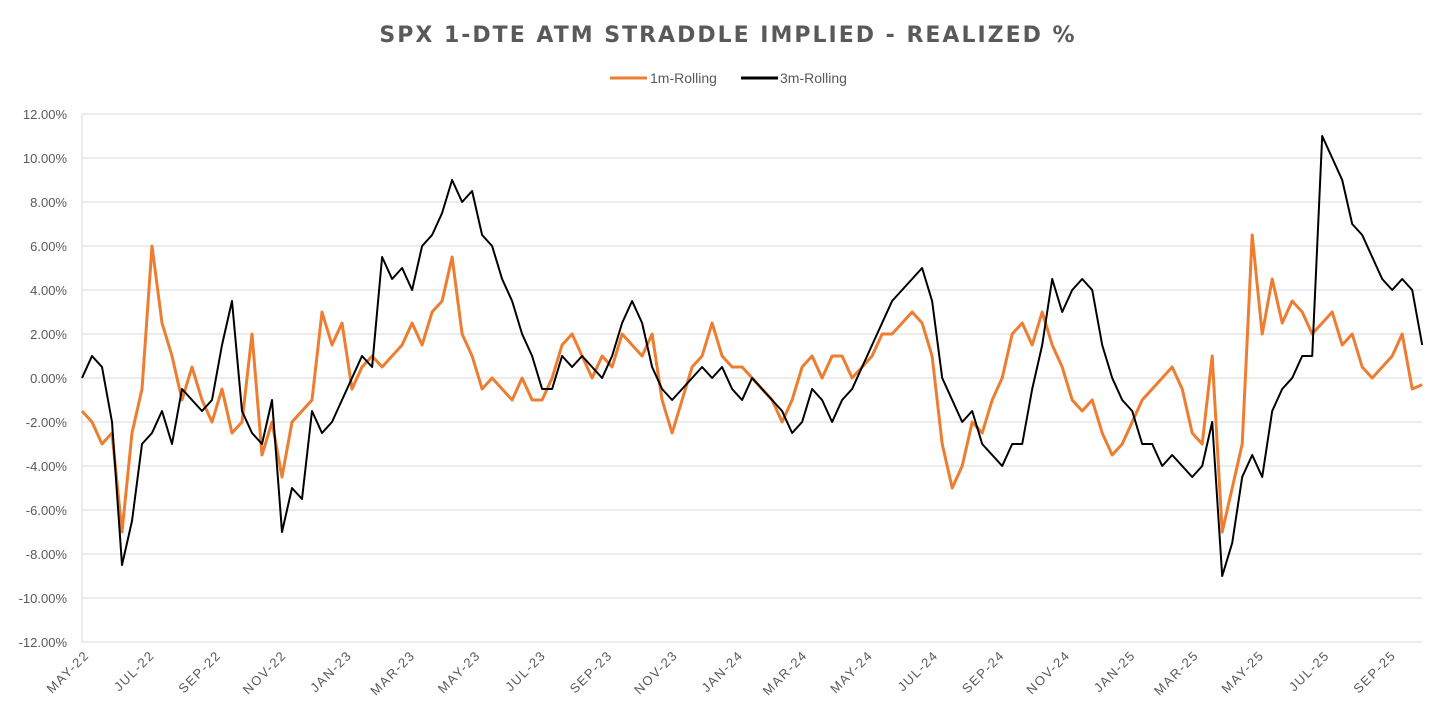 The height and width of the screenshot is (720, 1456). What do you see at coordinates (331, 672) in the screenshot?
I see `x-tick-label: JAN-23` at bounding box center [331, 672].